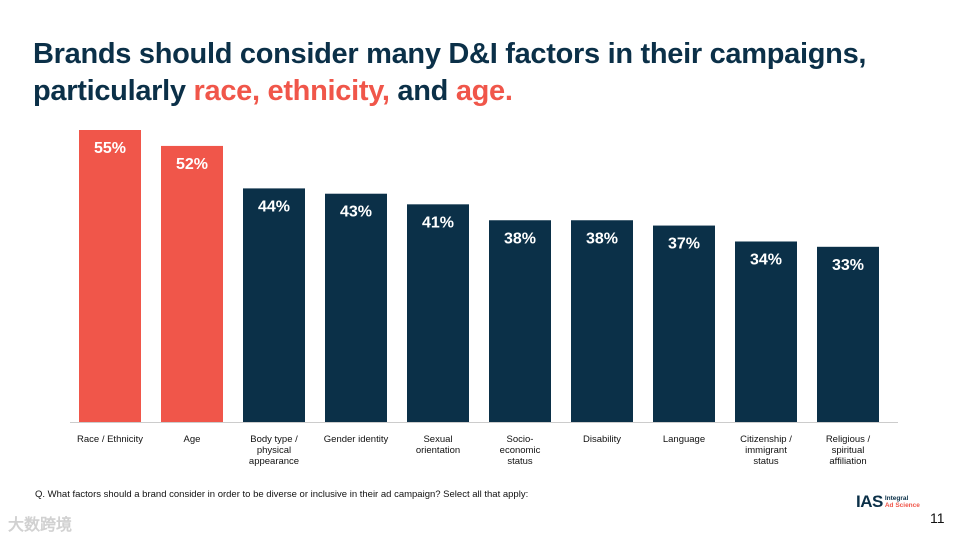 This screenshot has height=540, width=960. Describe the element at coordinates (684, 439) in the screenshot. I see `category-label-8: Language` at that location.